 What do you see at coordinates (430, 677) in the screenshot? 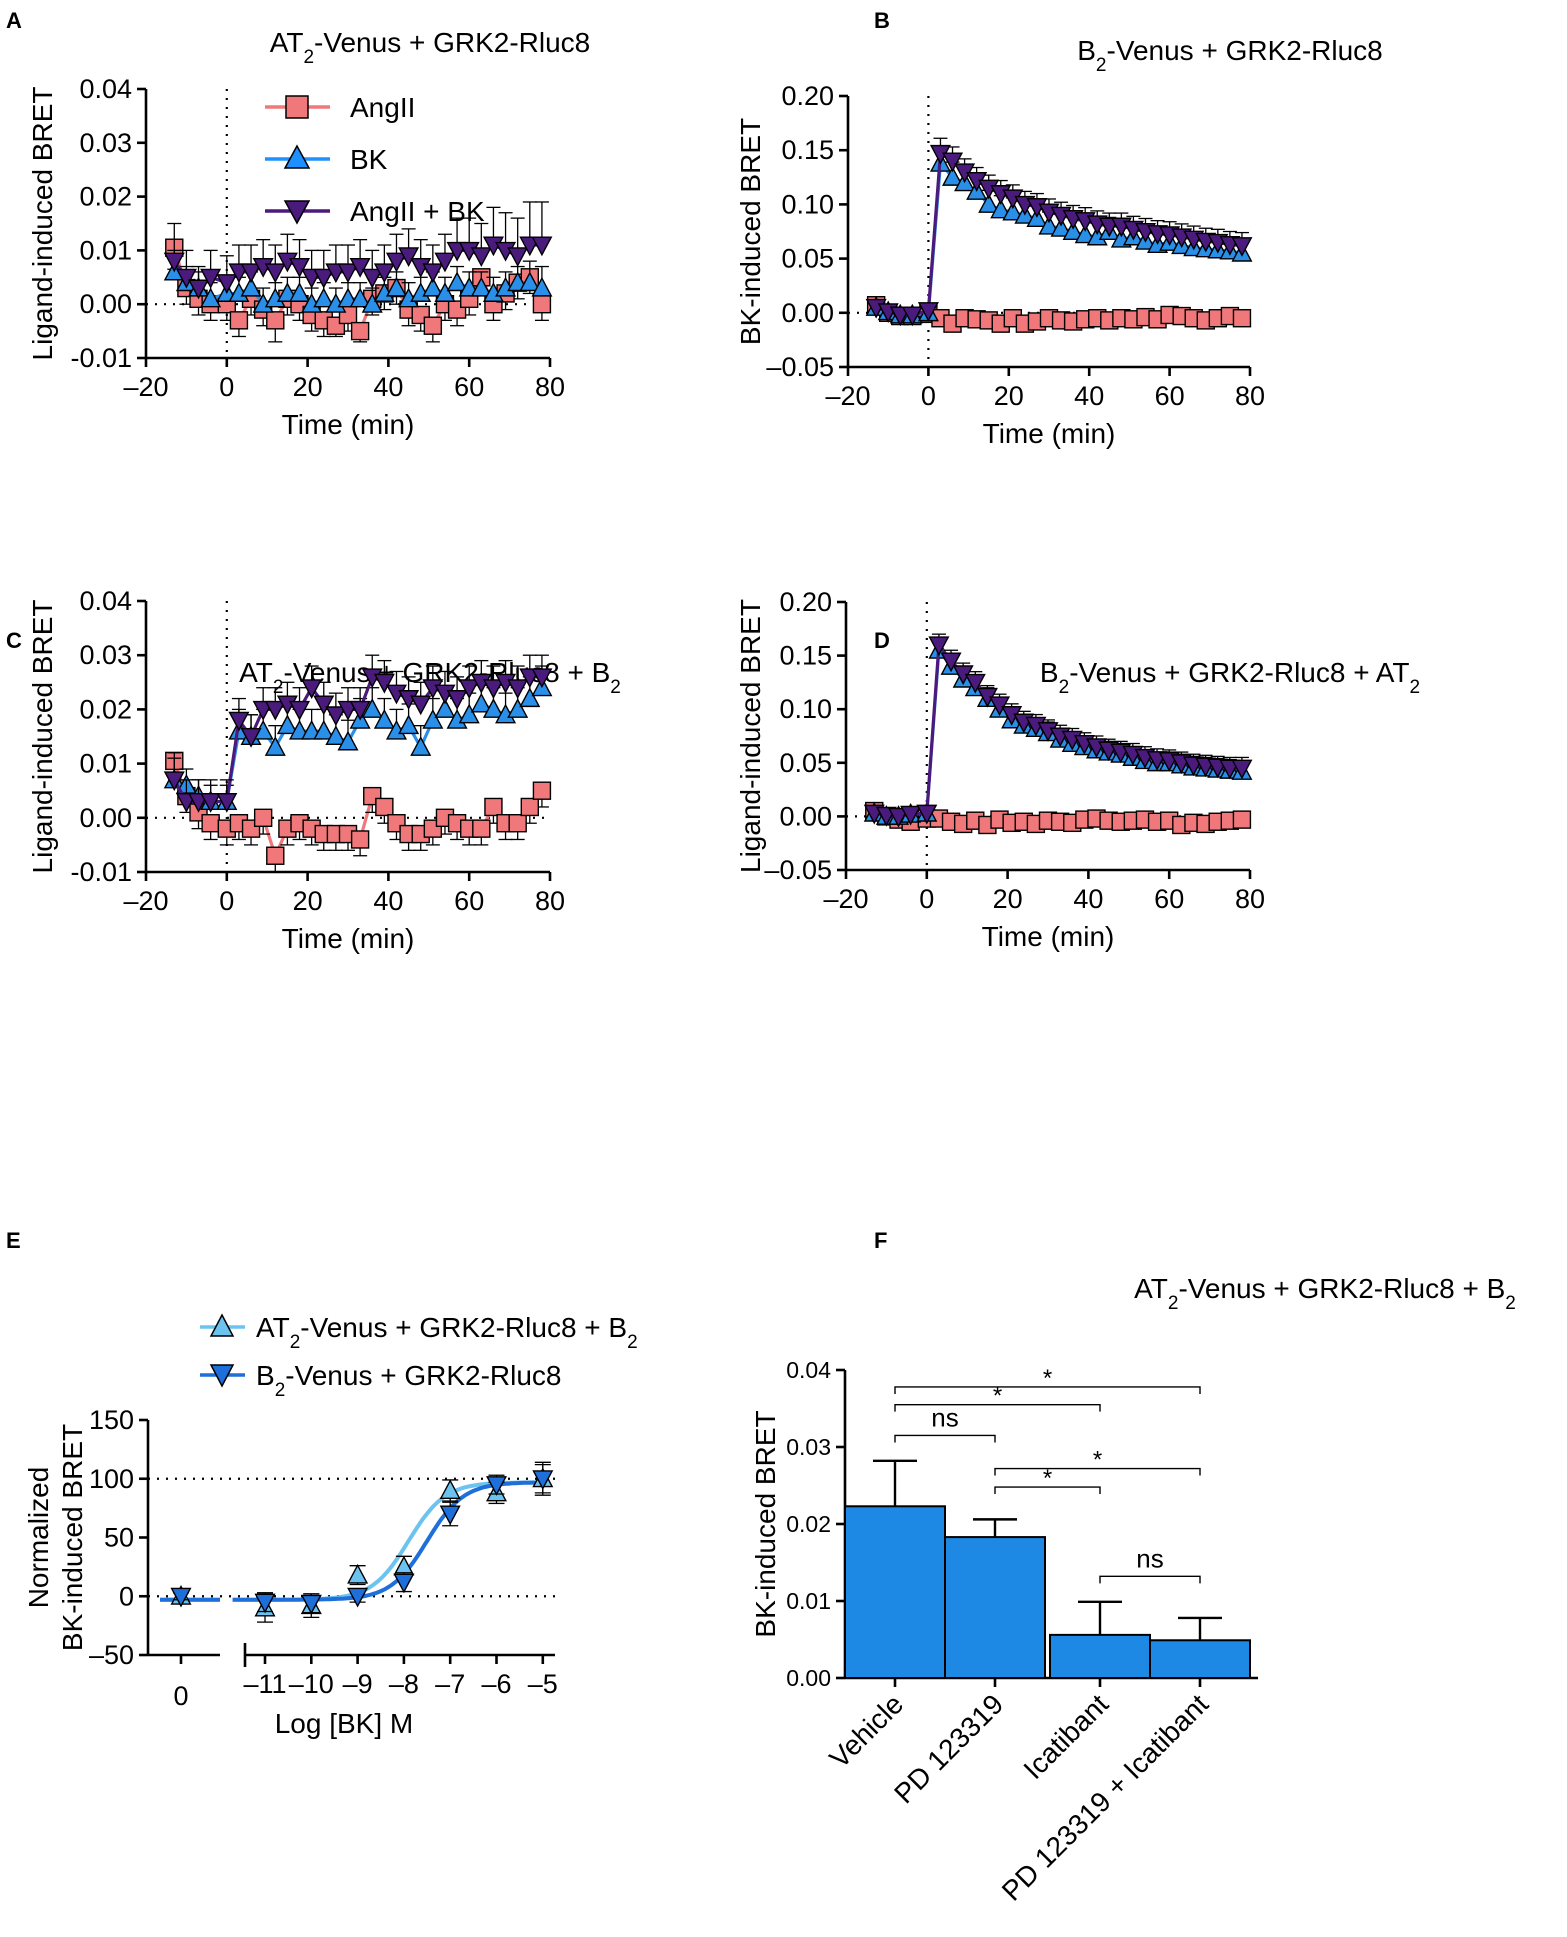
I see `panel-c-title: AT2-Venus + GRK2-Rluc8 + B2` at bounding box center [430, 677].